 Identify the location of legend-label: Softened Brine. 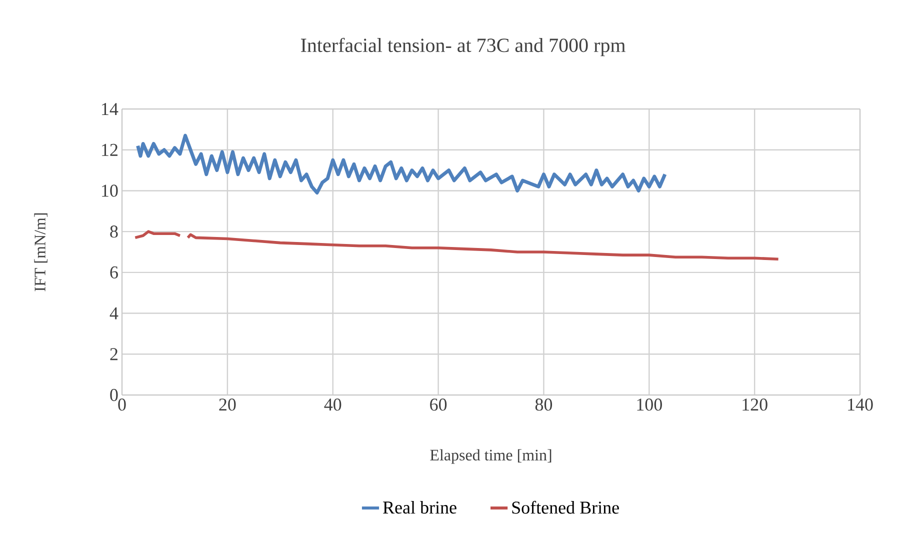
(565, 507).